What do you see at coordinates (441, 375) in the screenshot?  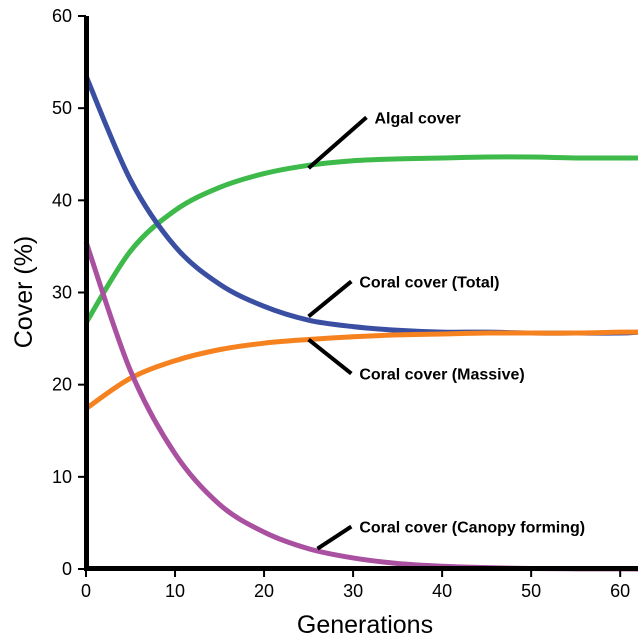 I see `annotation-label-coral-cover-massive: Coral cover (Massive)` at bounding box center [441, 375].